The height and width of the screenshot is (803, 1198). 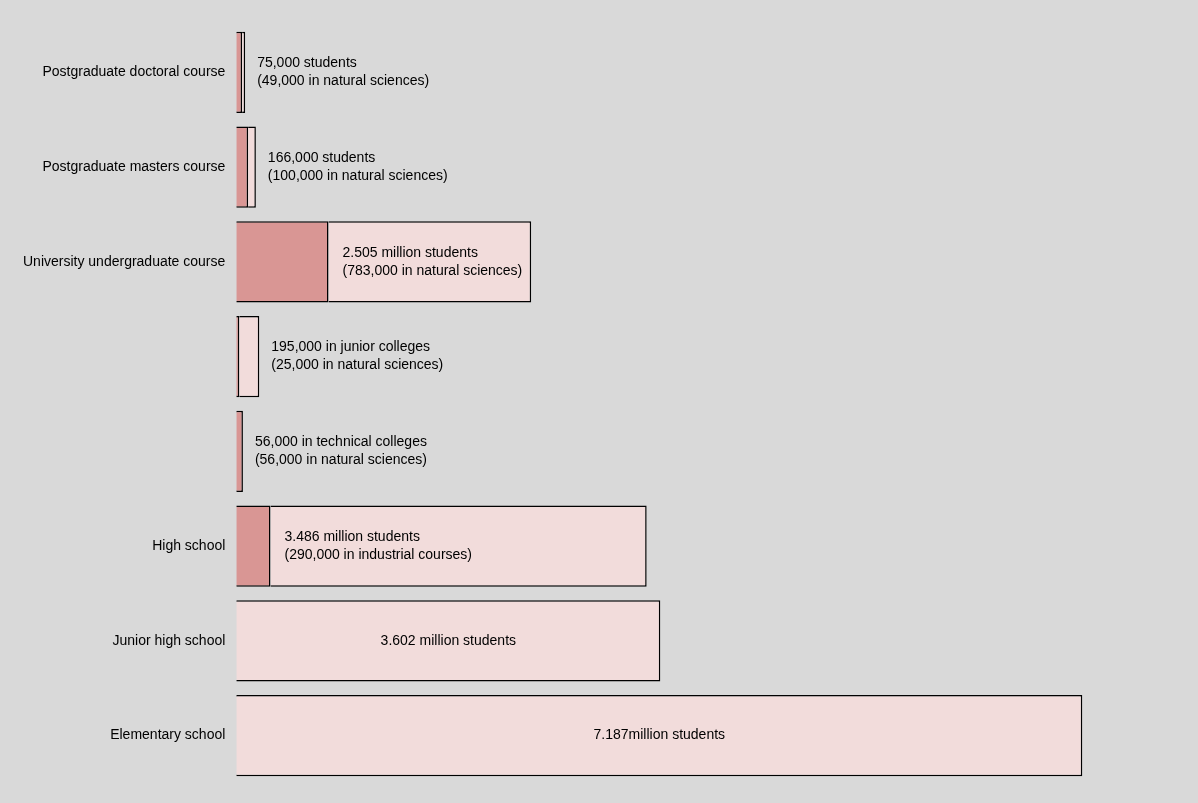 What do you see at coordinates (351, 346) in the screenshot?
I see `total-label: 195,000 in junior colleges` at bounding box center [351, 346].